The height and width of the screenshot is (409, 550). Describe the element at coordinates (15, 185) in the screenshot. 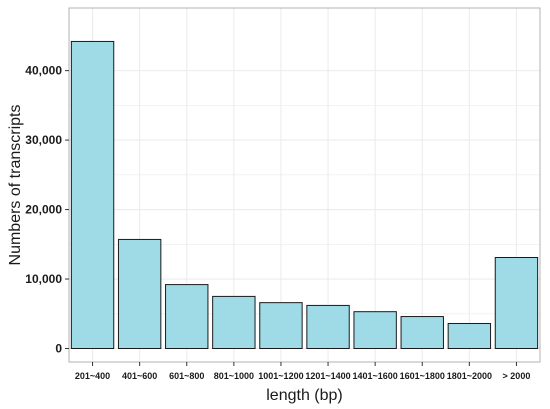

I see `y-axis-title: Numbers of transcripts` at that location.